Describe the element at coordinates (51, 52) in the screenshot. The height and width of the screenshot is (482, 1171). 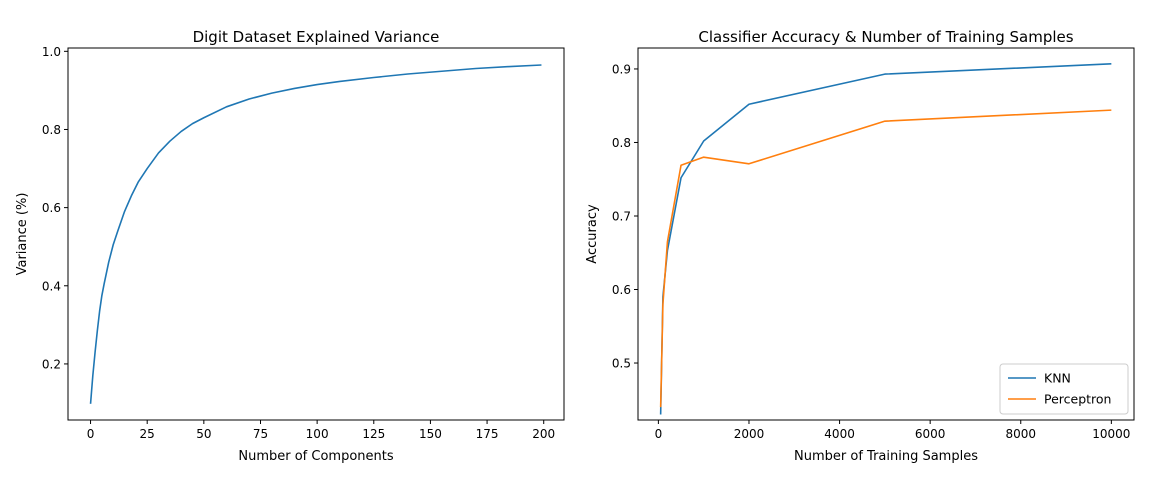
I see `variance-y-tick-label: 1.0` at that location.